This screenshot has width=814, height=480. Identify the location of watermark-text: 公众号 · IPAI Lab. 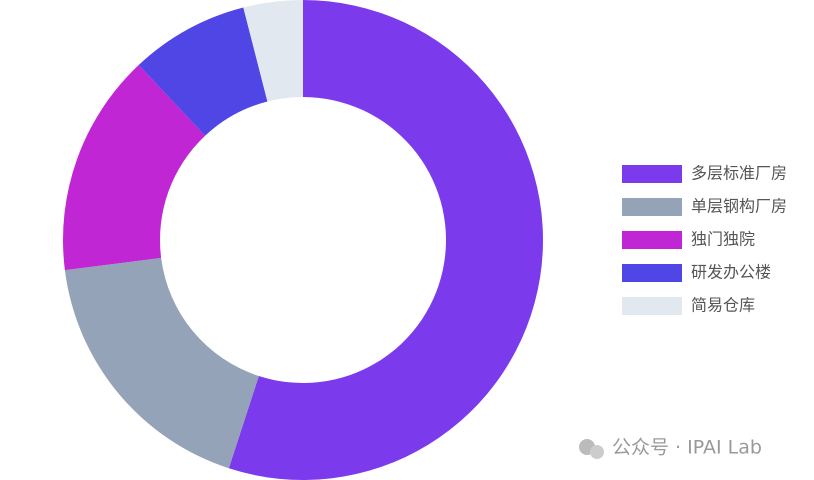
(687, 448).